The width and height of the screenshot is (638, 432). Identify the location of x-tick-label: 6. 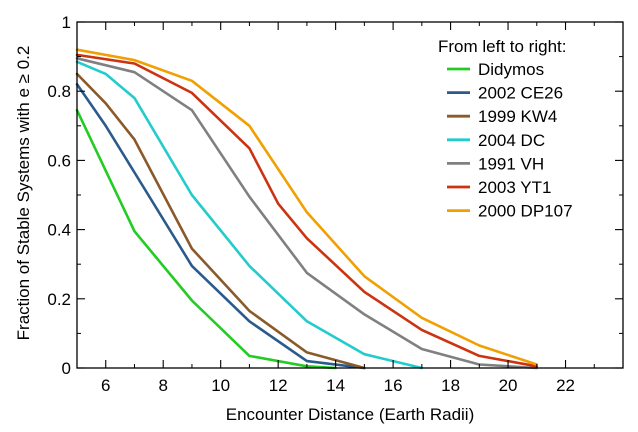
(105, 385).